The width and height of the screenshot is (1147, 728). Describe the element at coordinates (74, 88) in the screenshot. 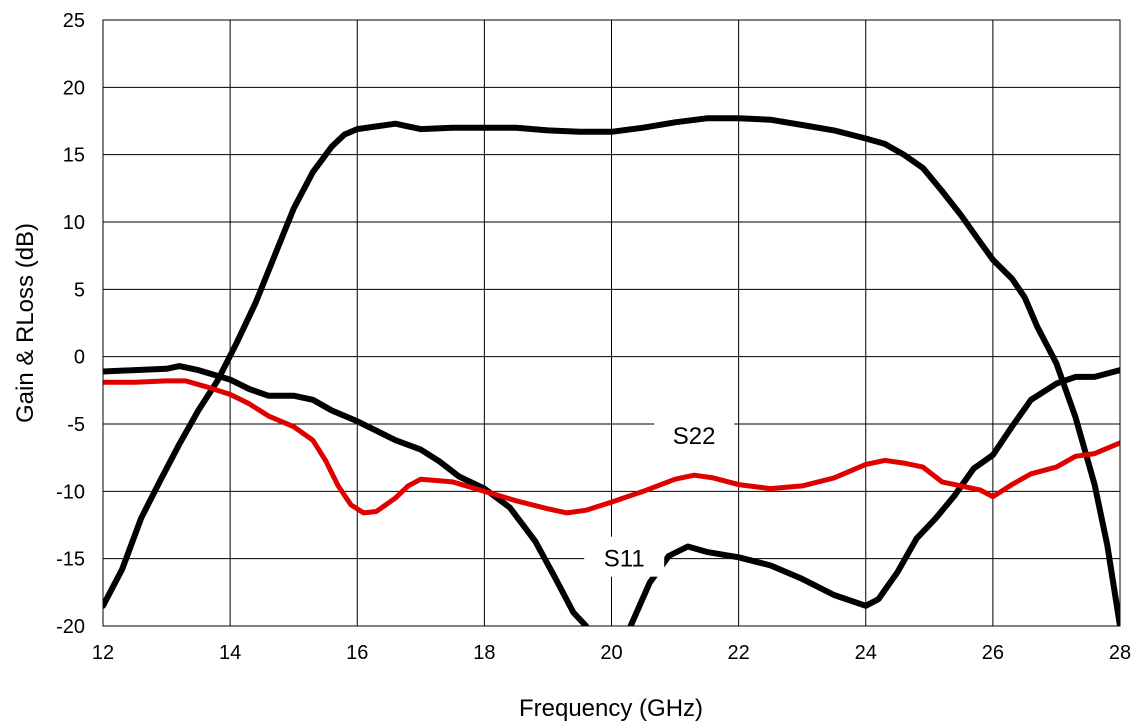

I see `y-tick-label: 20` at that location.